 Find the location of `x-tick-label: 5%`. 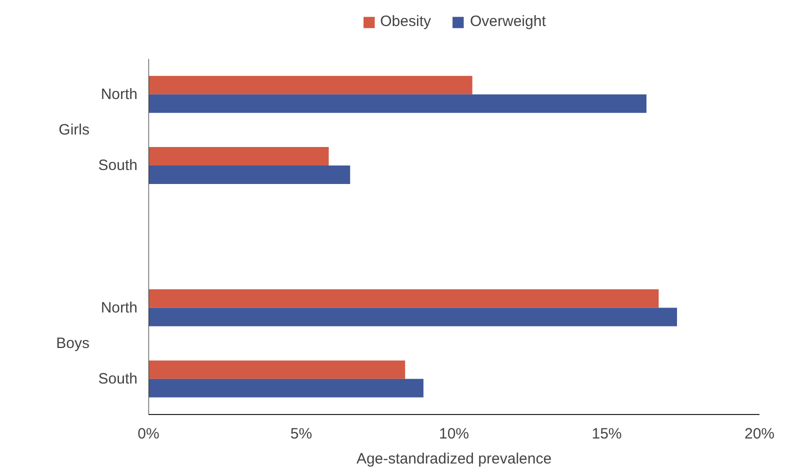

x-tick-label: 5% is located at coordinates (301, 434).